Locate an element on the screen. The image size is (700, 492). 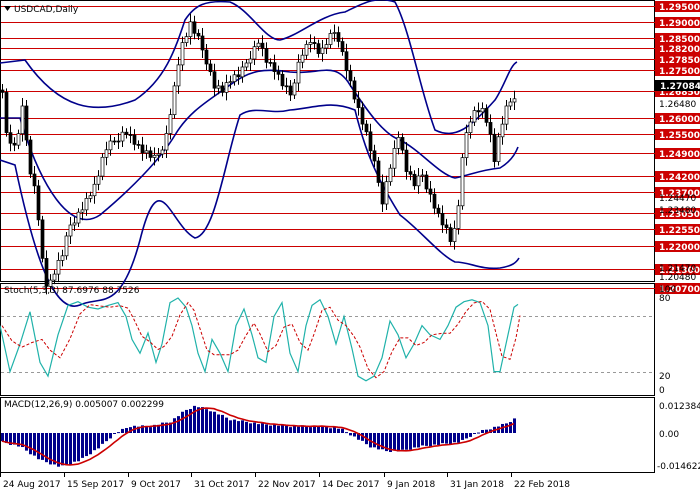
price-axis-label: 1.23480 is located at coordinates (677, 211).